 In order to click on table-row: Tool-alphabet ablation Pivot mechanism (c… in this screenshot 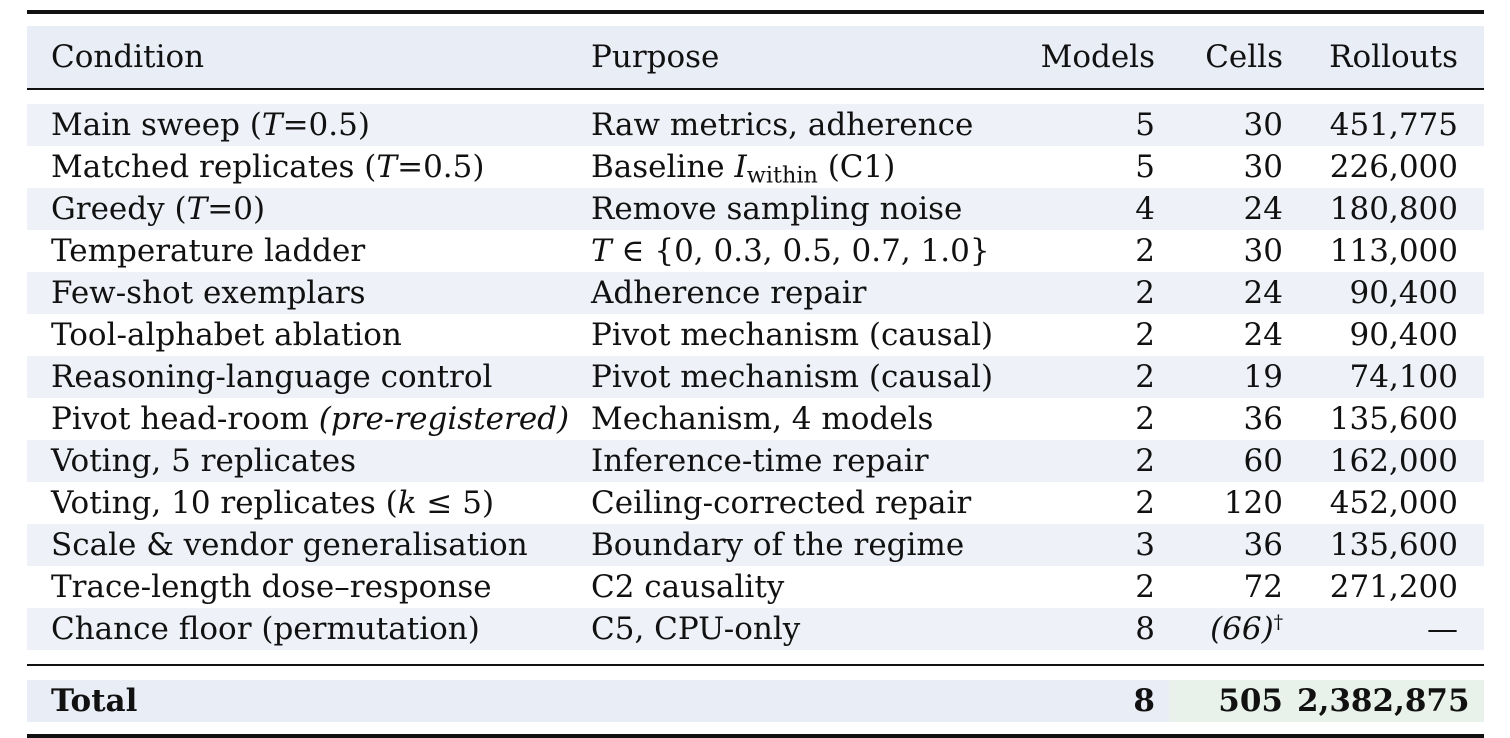, I will do `click(755, 335)`.